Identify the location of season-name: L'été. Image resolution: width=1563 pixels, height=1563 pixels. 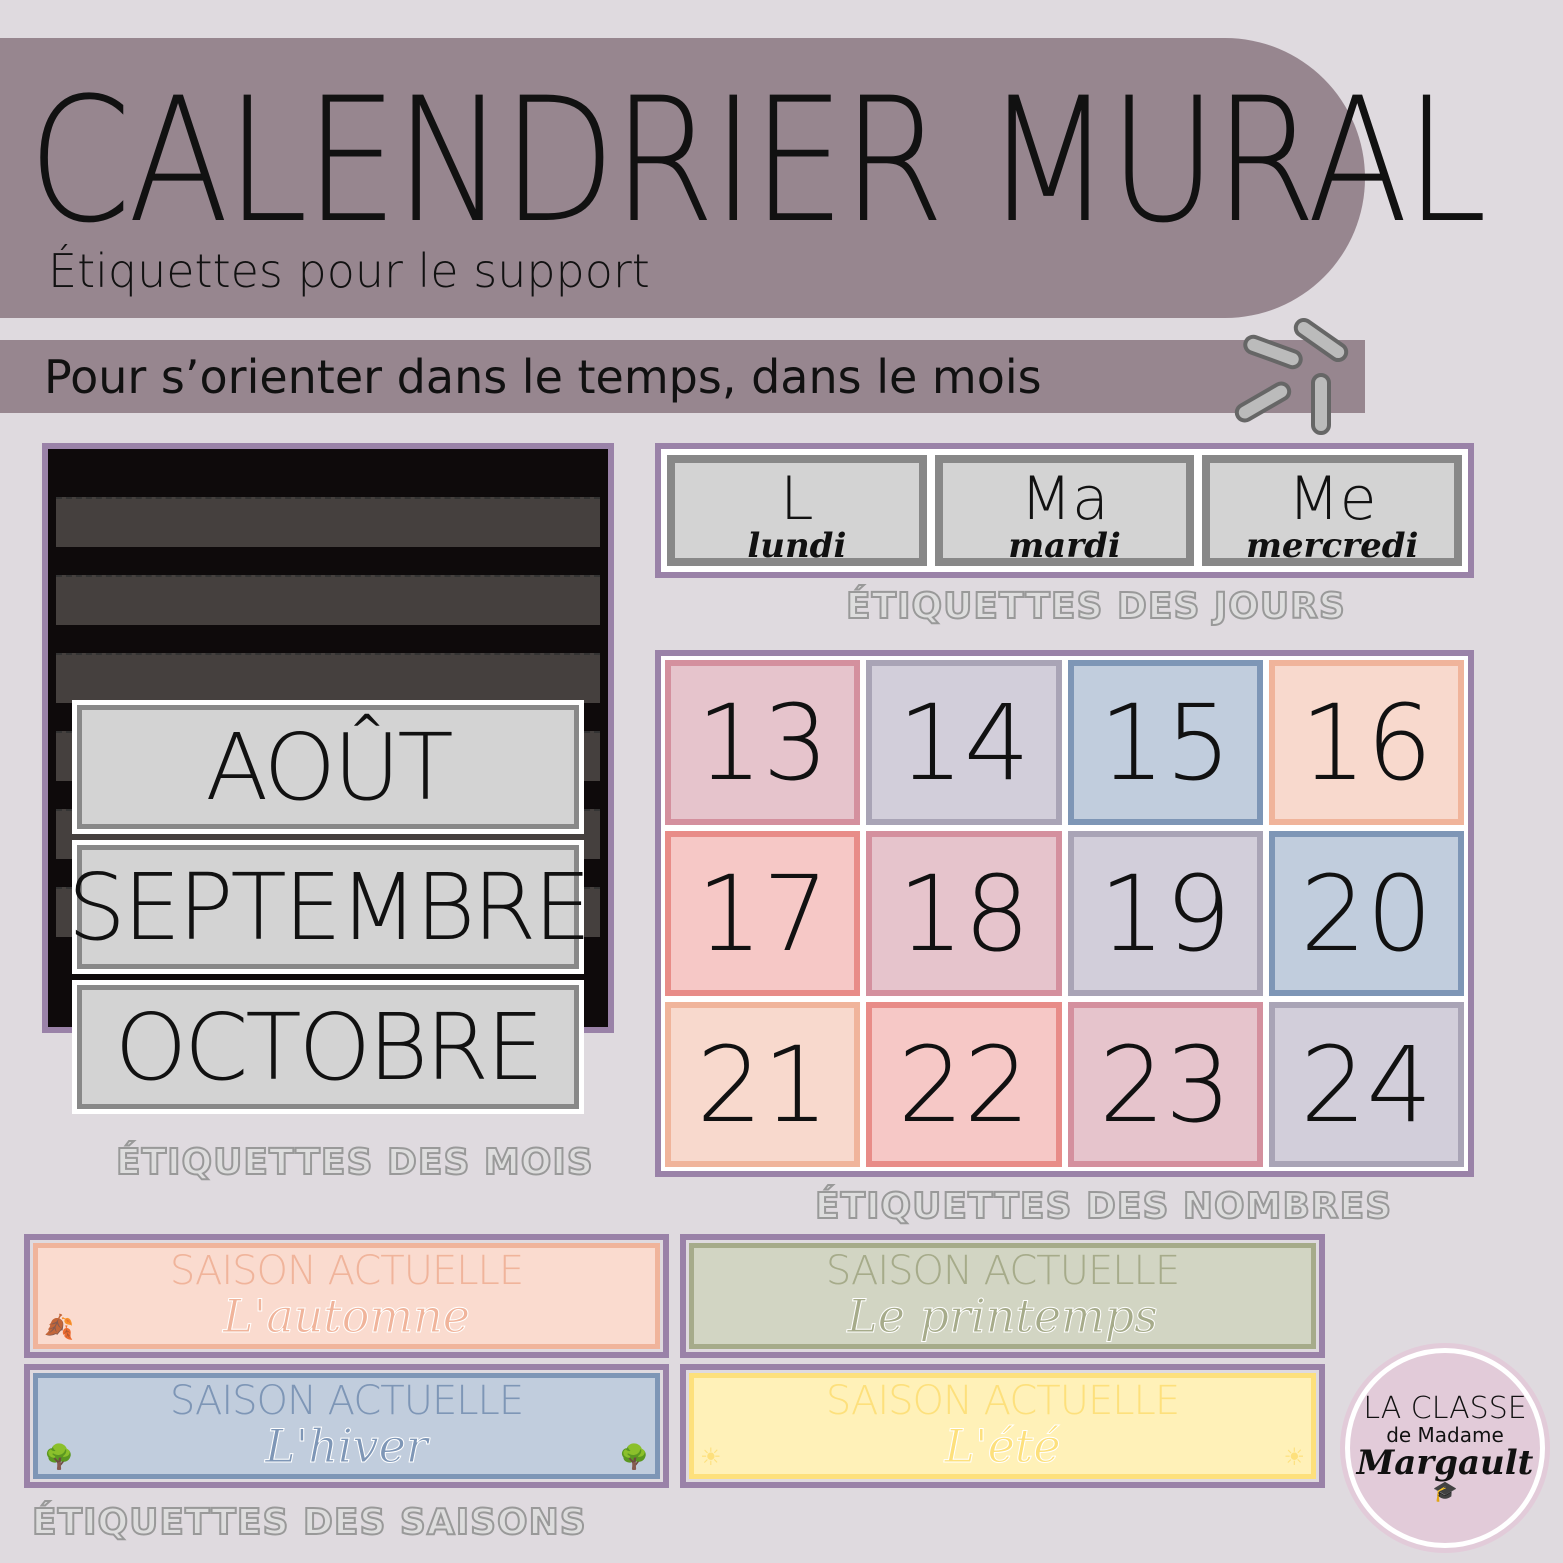
(1002, 1446).